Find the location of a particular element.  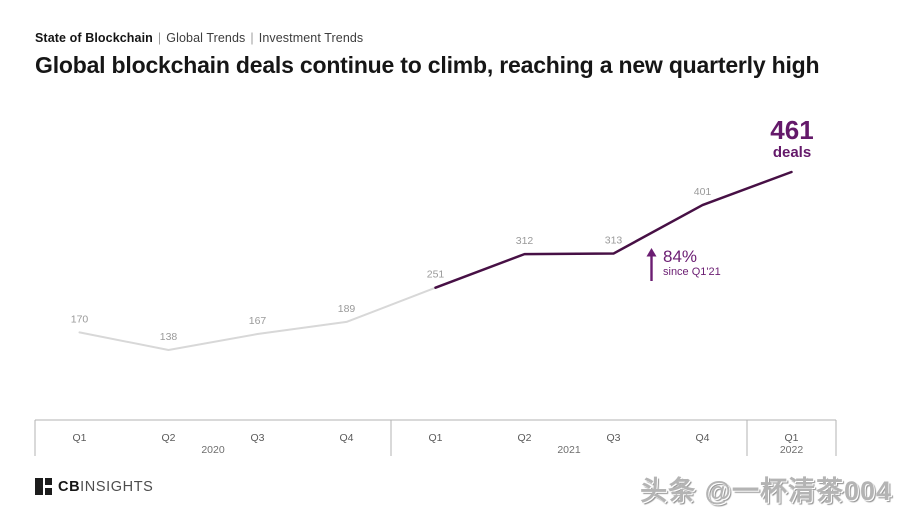

growth-annotation: 84% since Q1'21 is located at coordinates (683, 265).